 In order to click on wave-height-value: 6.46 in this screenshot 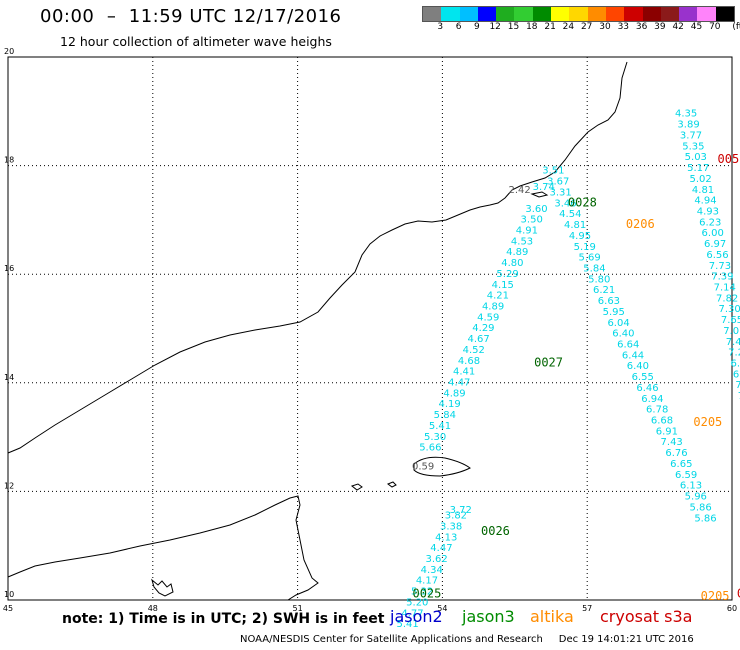, I will do `click(647, 388)`.